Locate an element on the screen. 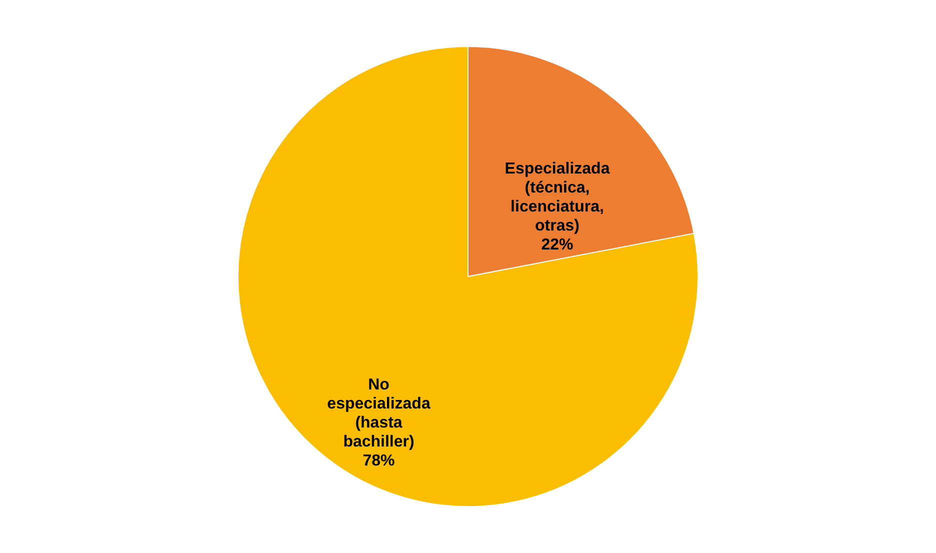 This screenshot has width=936, height=553. data-label: 22% is located at coordinates (557, 245).